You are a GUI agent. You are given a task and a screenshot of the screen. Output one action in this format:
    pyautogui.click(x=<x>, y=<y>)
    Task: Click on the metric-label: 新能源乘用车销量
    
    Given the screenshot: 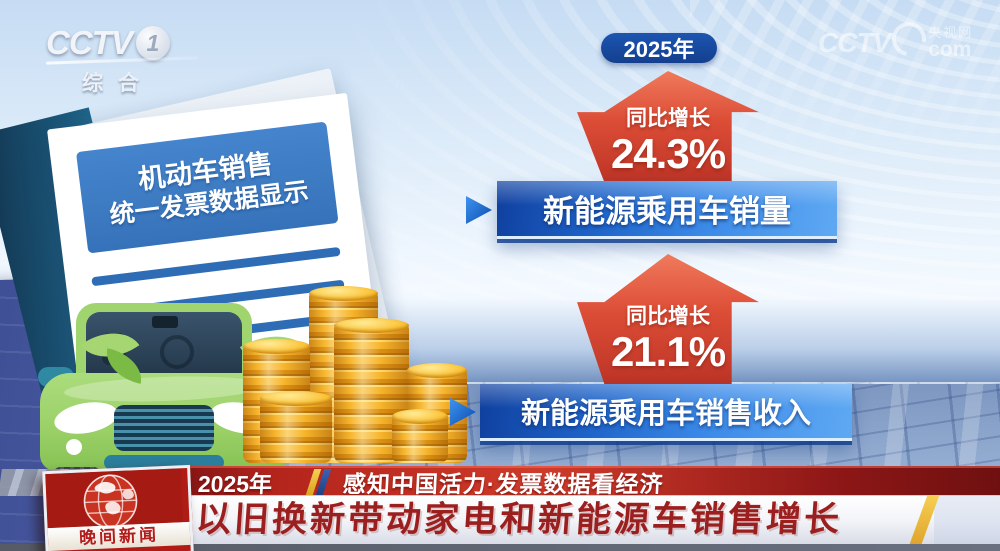 What is the action you would take?
    pyautogui.click(x=667, y=208)
    